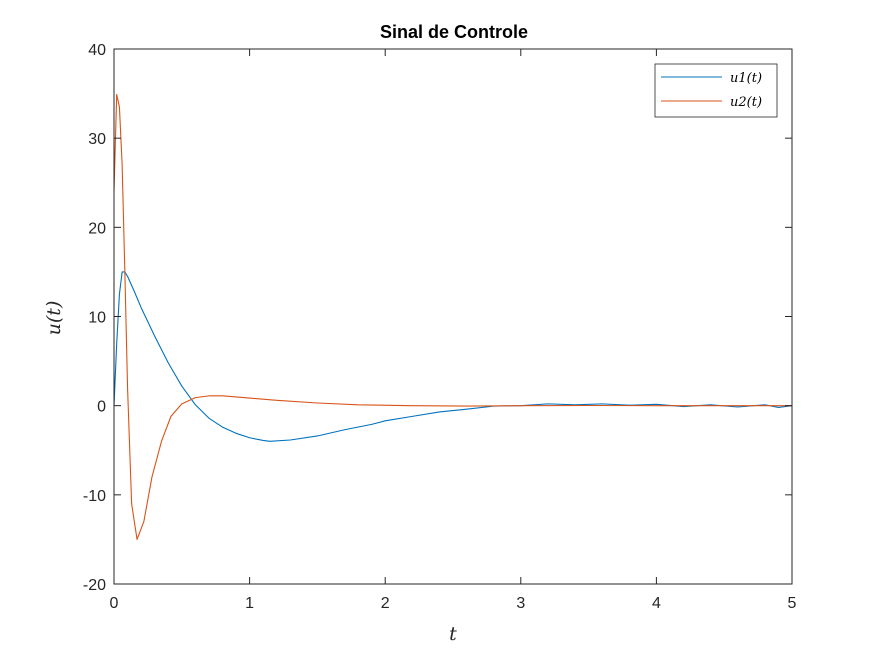 The image size is (875, 656). I want to click on y-tick-label: -10, so click(94, 496).